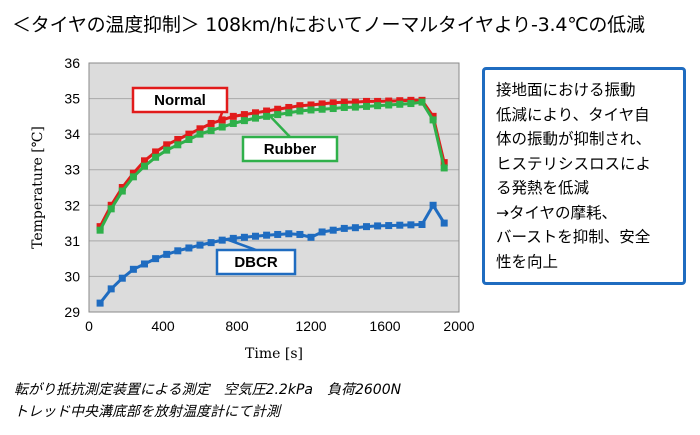 Image resolution: width=700 pixels, height=435 pixels. Describe the element at coordinates (72, 170) in the screenshot. I see `y-tick-label: 33` at that location.